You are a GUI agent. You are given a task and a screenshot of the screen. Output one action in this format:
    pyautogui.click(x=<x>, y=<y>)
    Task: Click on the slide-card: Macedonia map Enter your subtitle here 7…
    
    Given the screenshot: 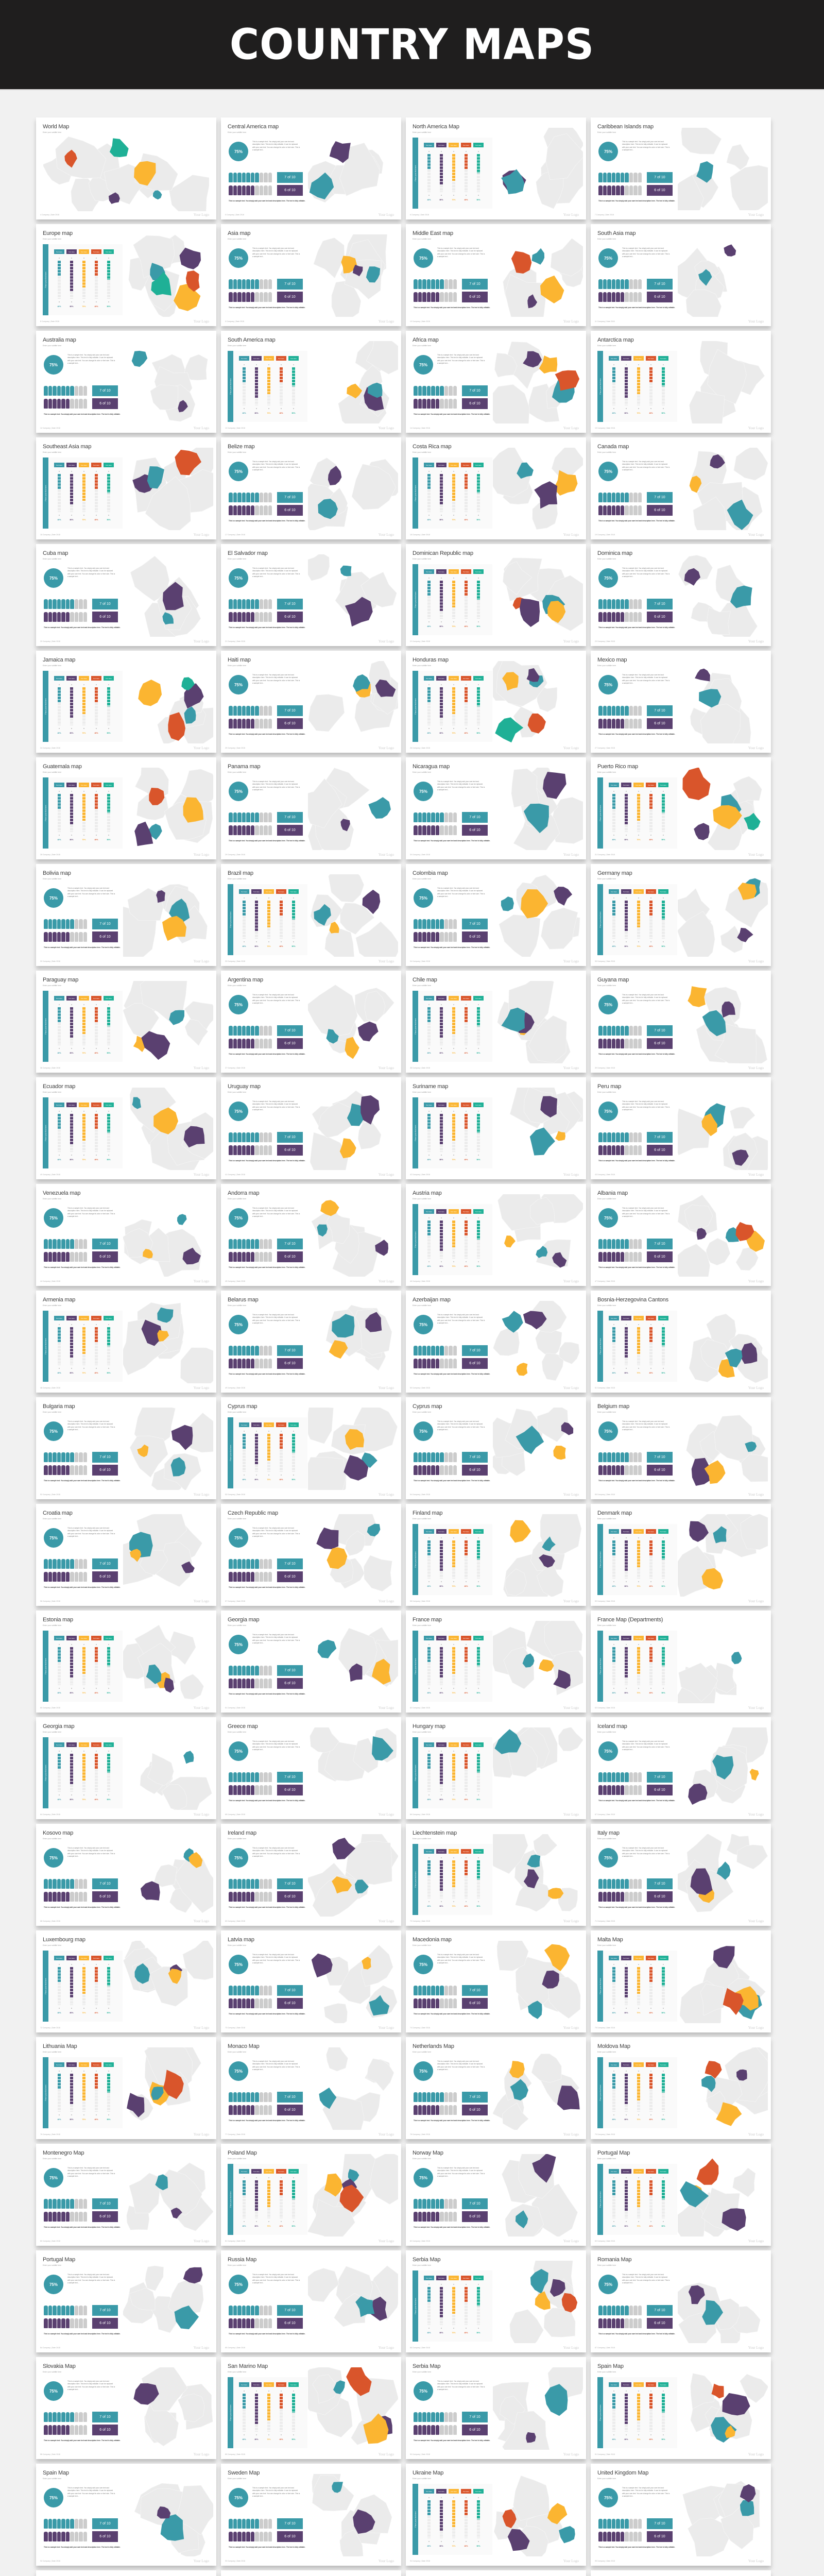 What is the action you would take?
    pyautogui.click(x=496, y=1981)
    